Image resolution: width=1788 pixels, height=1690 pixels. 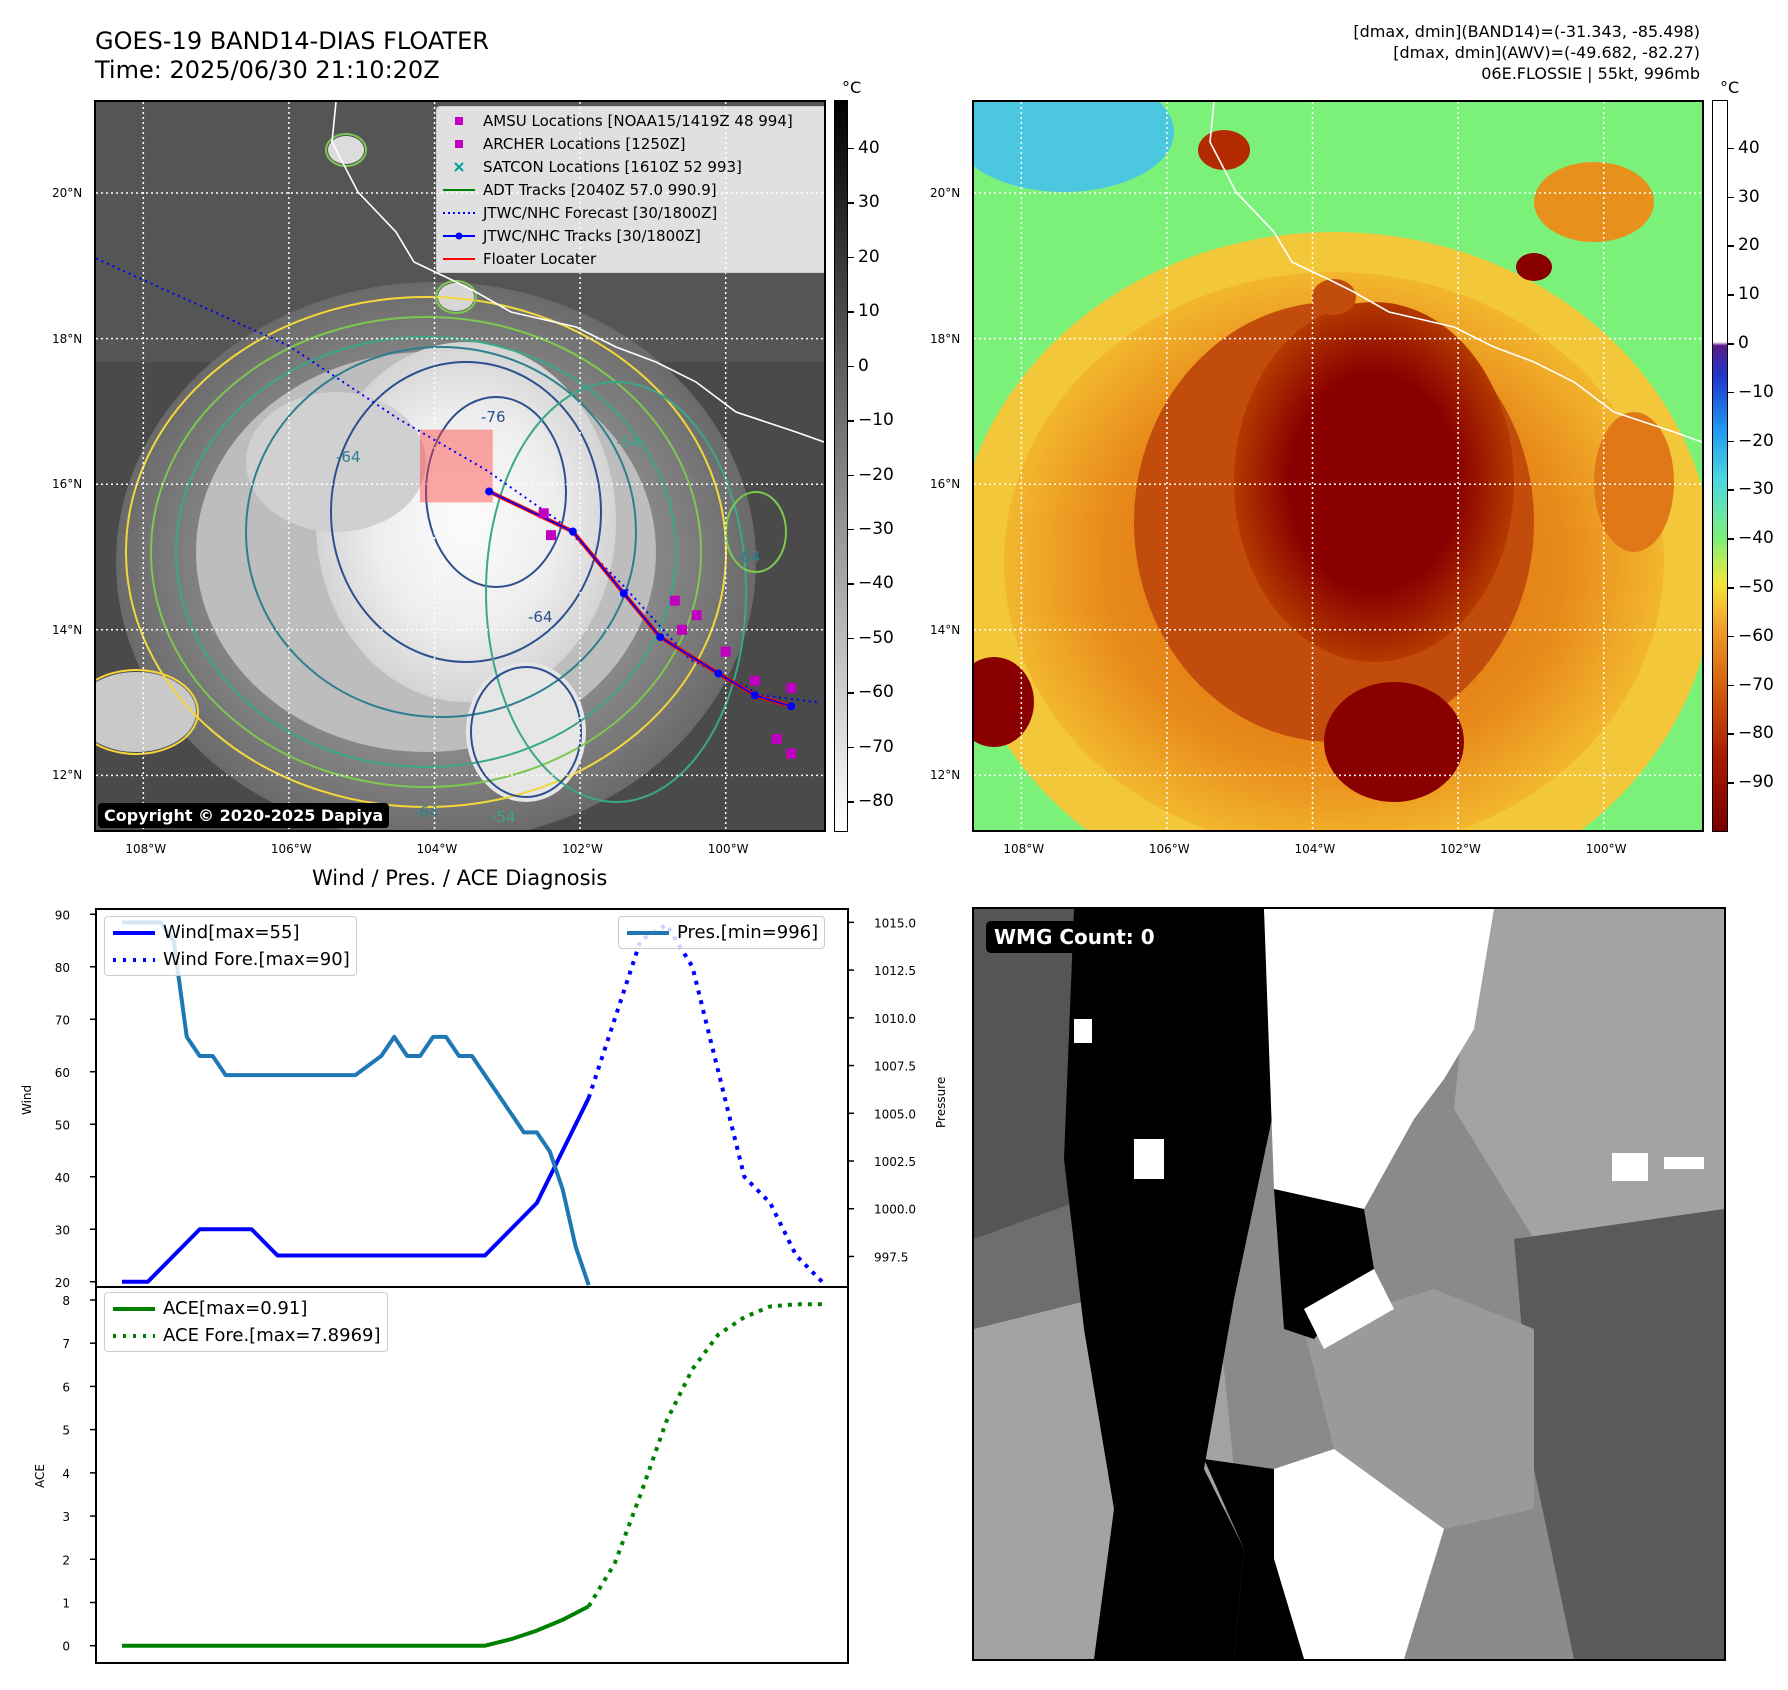 What do you see at coordinates (62, 1073) in the screenshot?
I see `wind-tick-label: 60` at bounding box center [62, 1073].